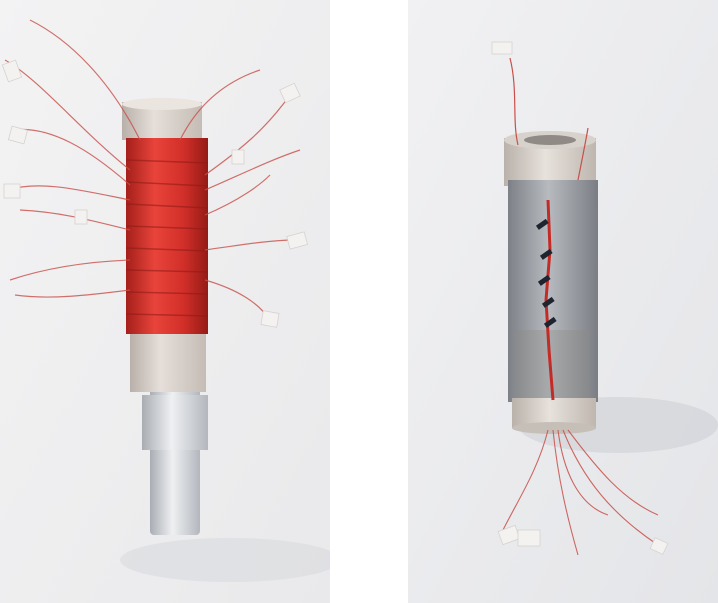 The width and height of the screenshot is (718, 603). I want to click on aluminum-collar, so click(175, 422).